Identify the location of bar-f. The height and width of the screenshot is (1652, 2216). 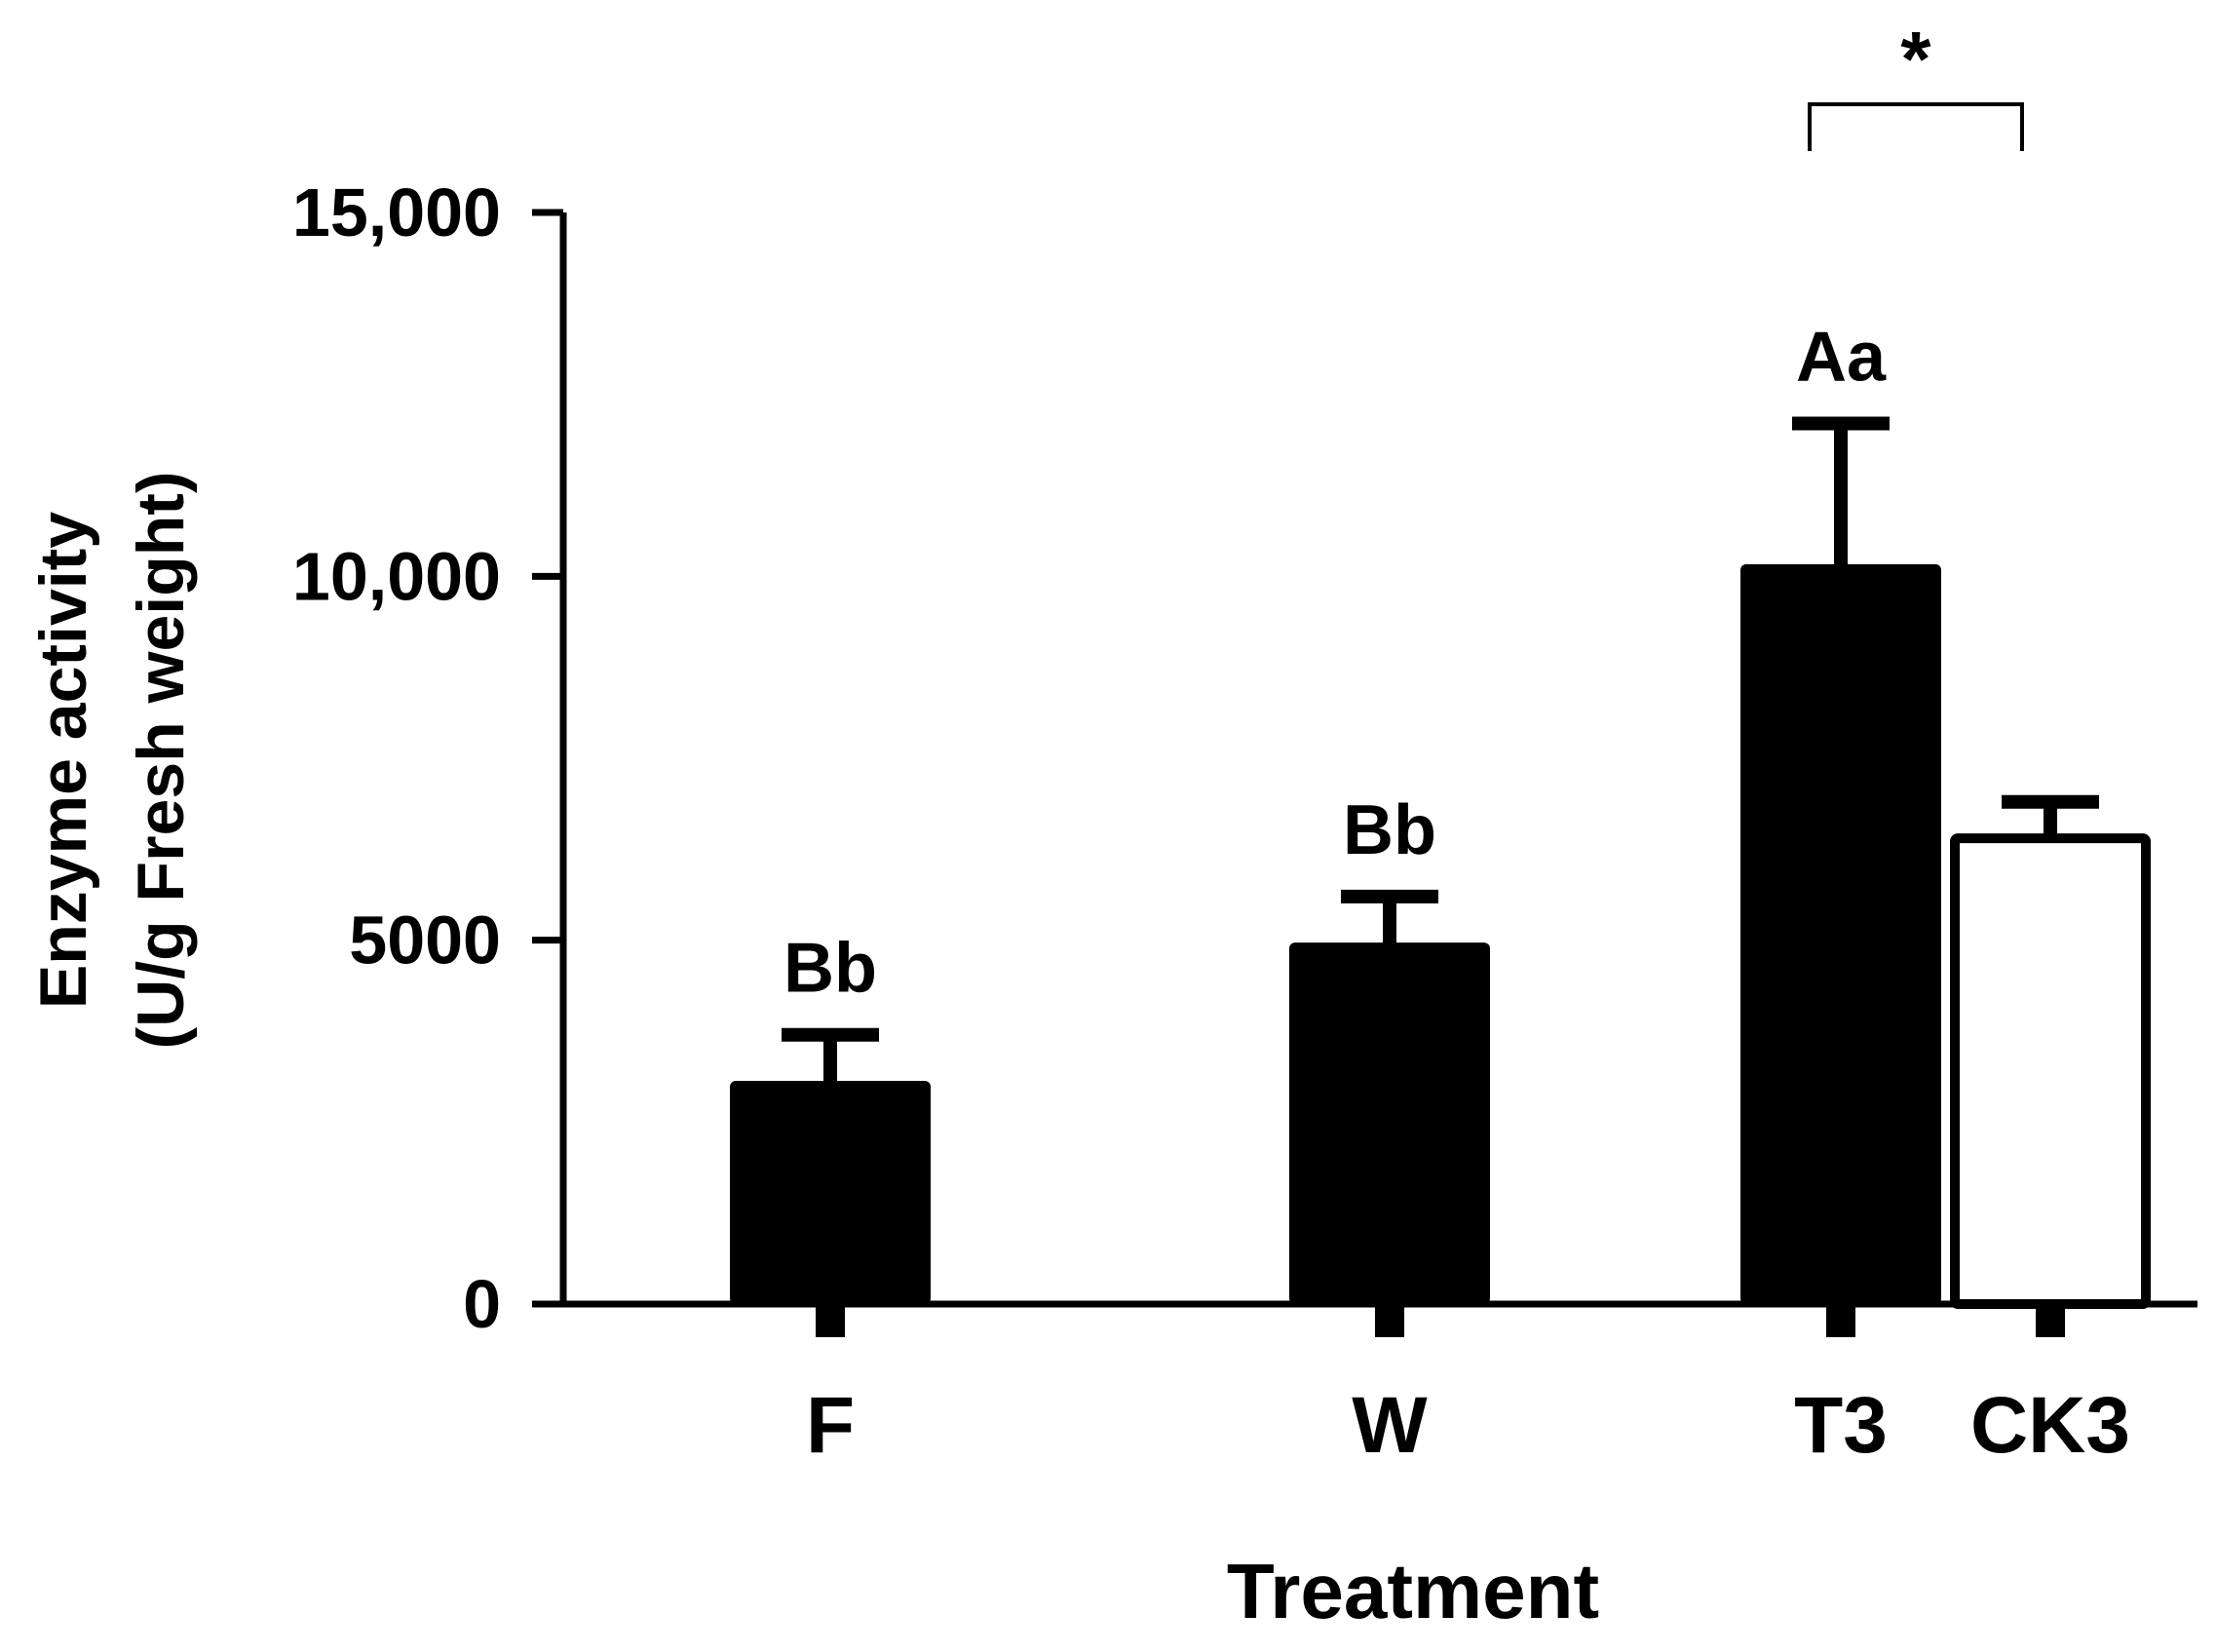
(830, 1192).